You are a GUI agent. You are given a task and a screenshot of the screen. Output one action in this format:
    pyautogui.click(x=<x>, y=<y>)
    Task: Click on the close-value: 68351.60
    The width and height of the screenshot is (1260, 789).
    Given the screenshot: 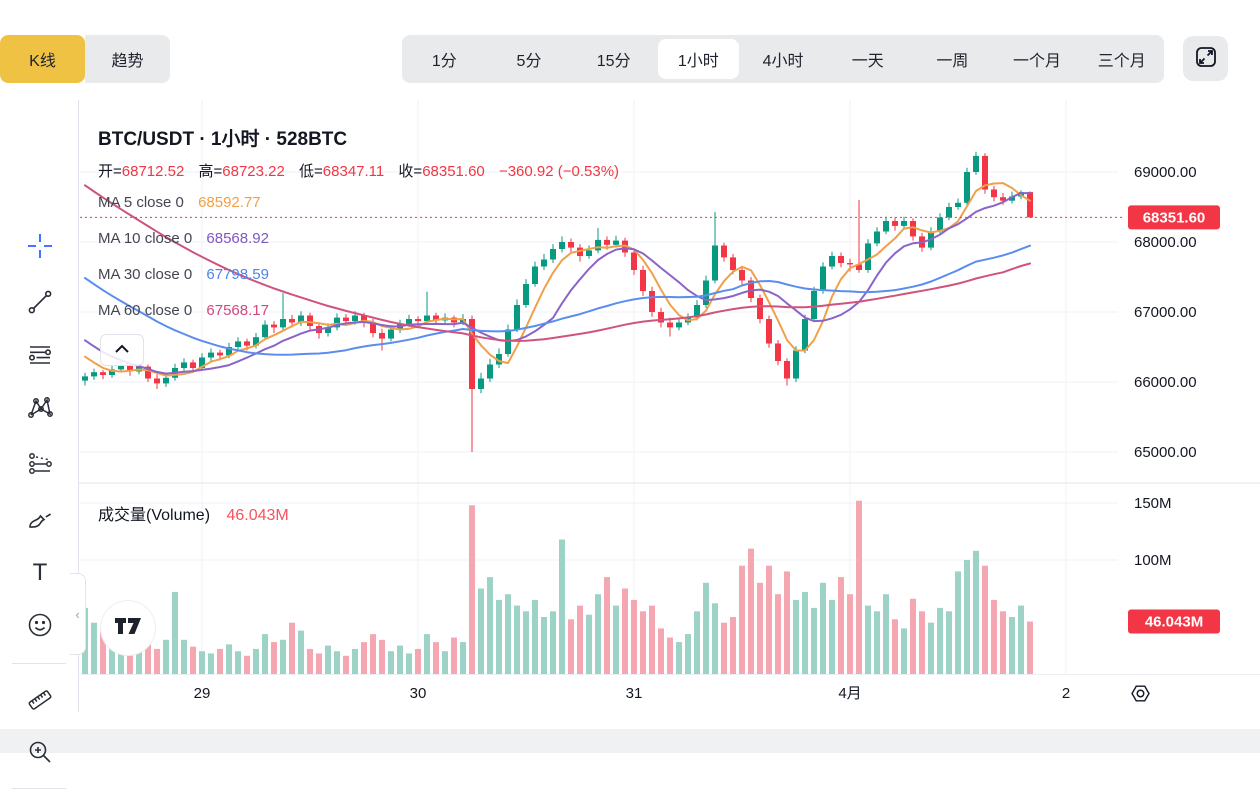 What is the action you would take?
    pyautogui.click(x=453, y=171)
    